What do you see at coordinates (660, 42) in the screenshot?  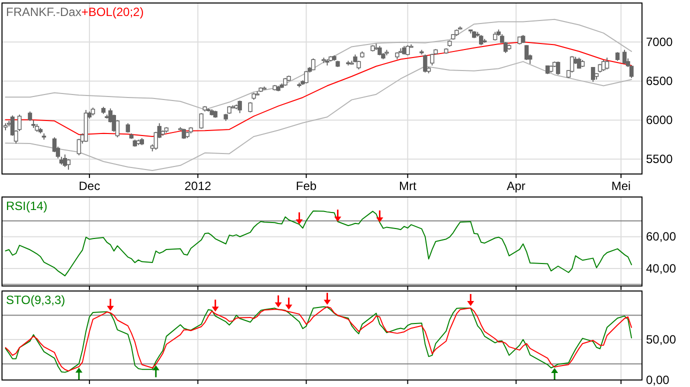 I see `y-tick-label: 7000` at bounding box center [660, 42].